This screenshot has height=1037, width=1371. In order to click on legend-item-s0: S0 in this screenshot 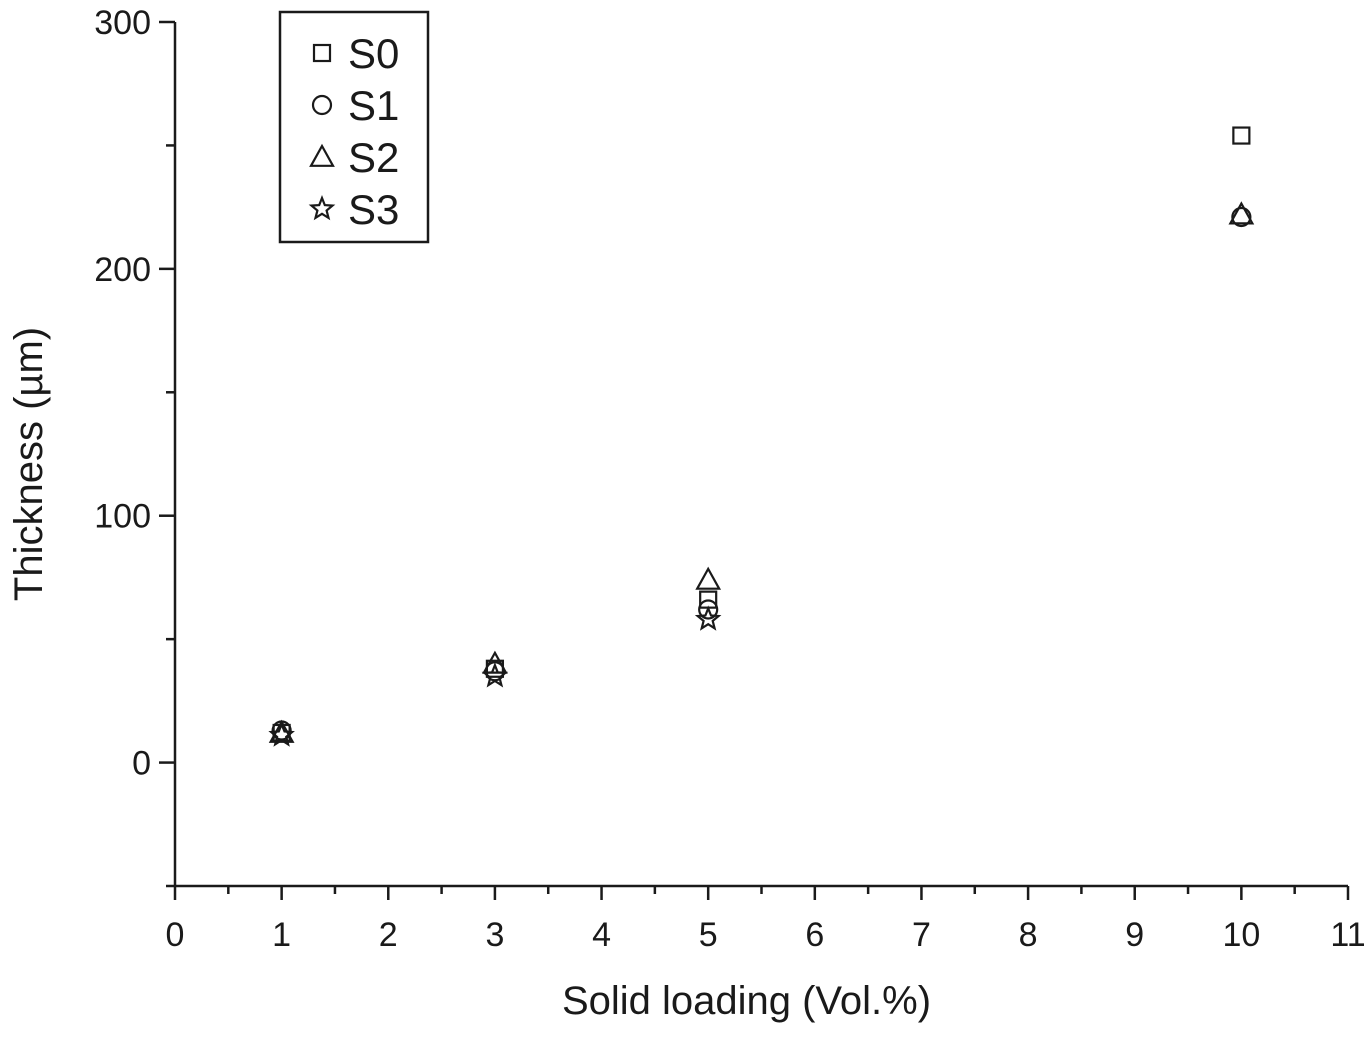, I will do `click(355, 53)`.